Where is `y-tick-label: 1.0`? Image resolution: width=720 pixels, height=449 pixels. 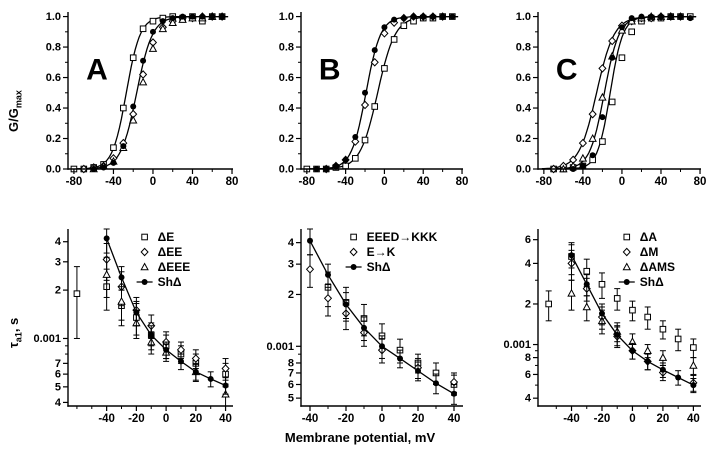
y-tick-label: 1.0 is located at coordinates (523, 17).